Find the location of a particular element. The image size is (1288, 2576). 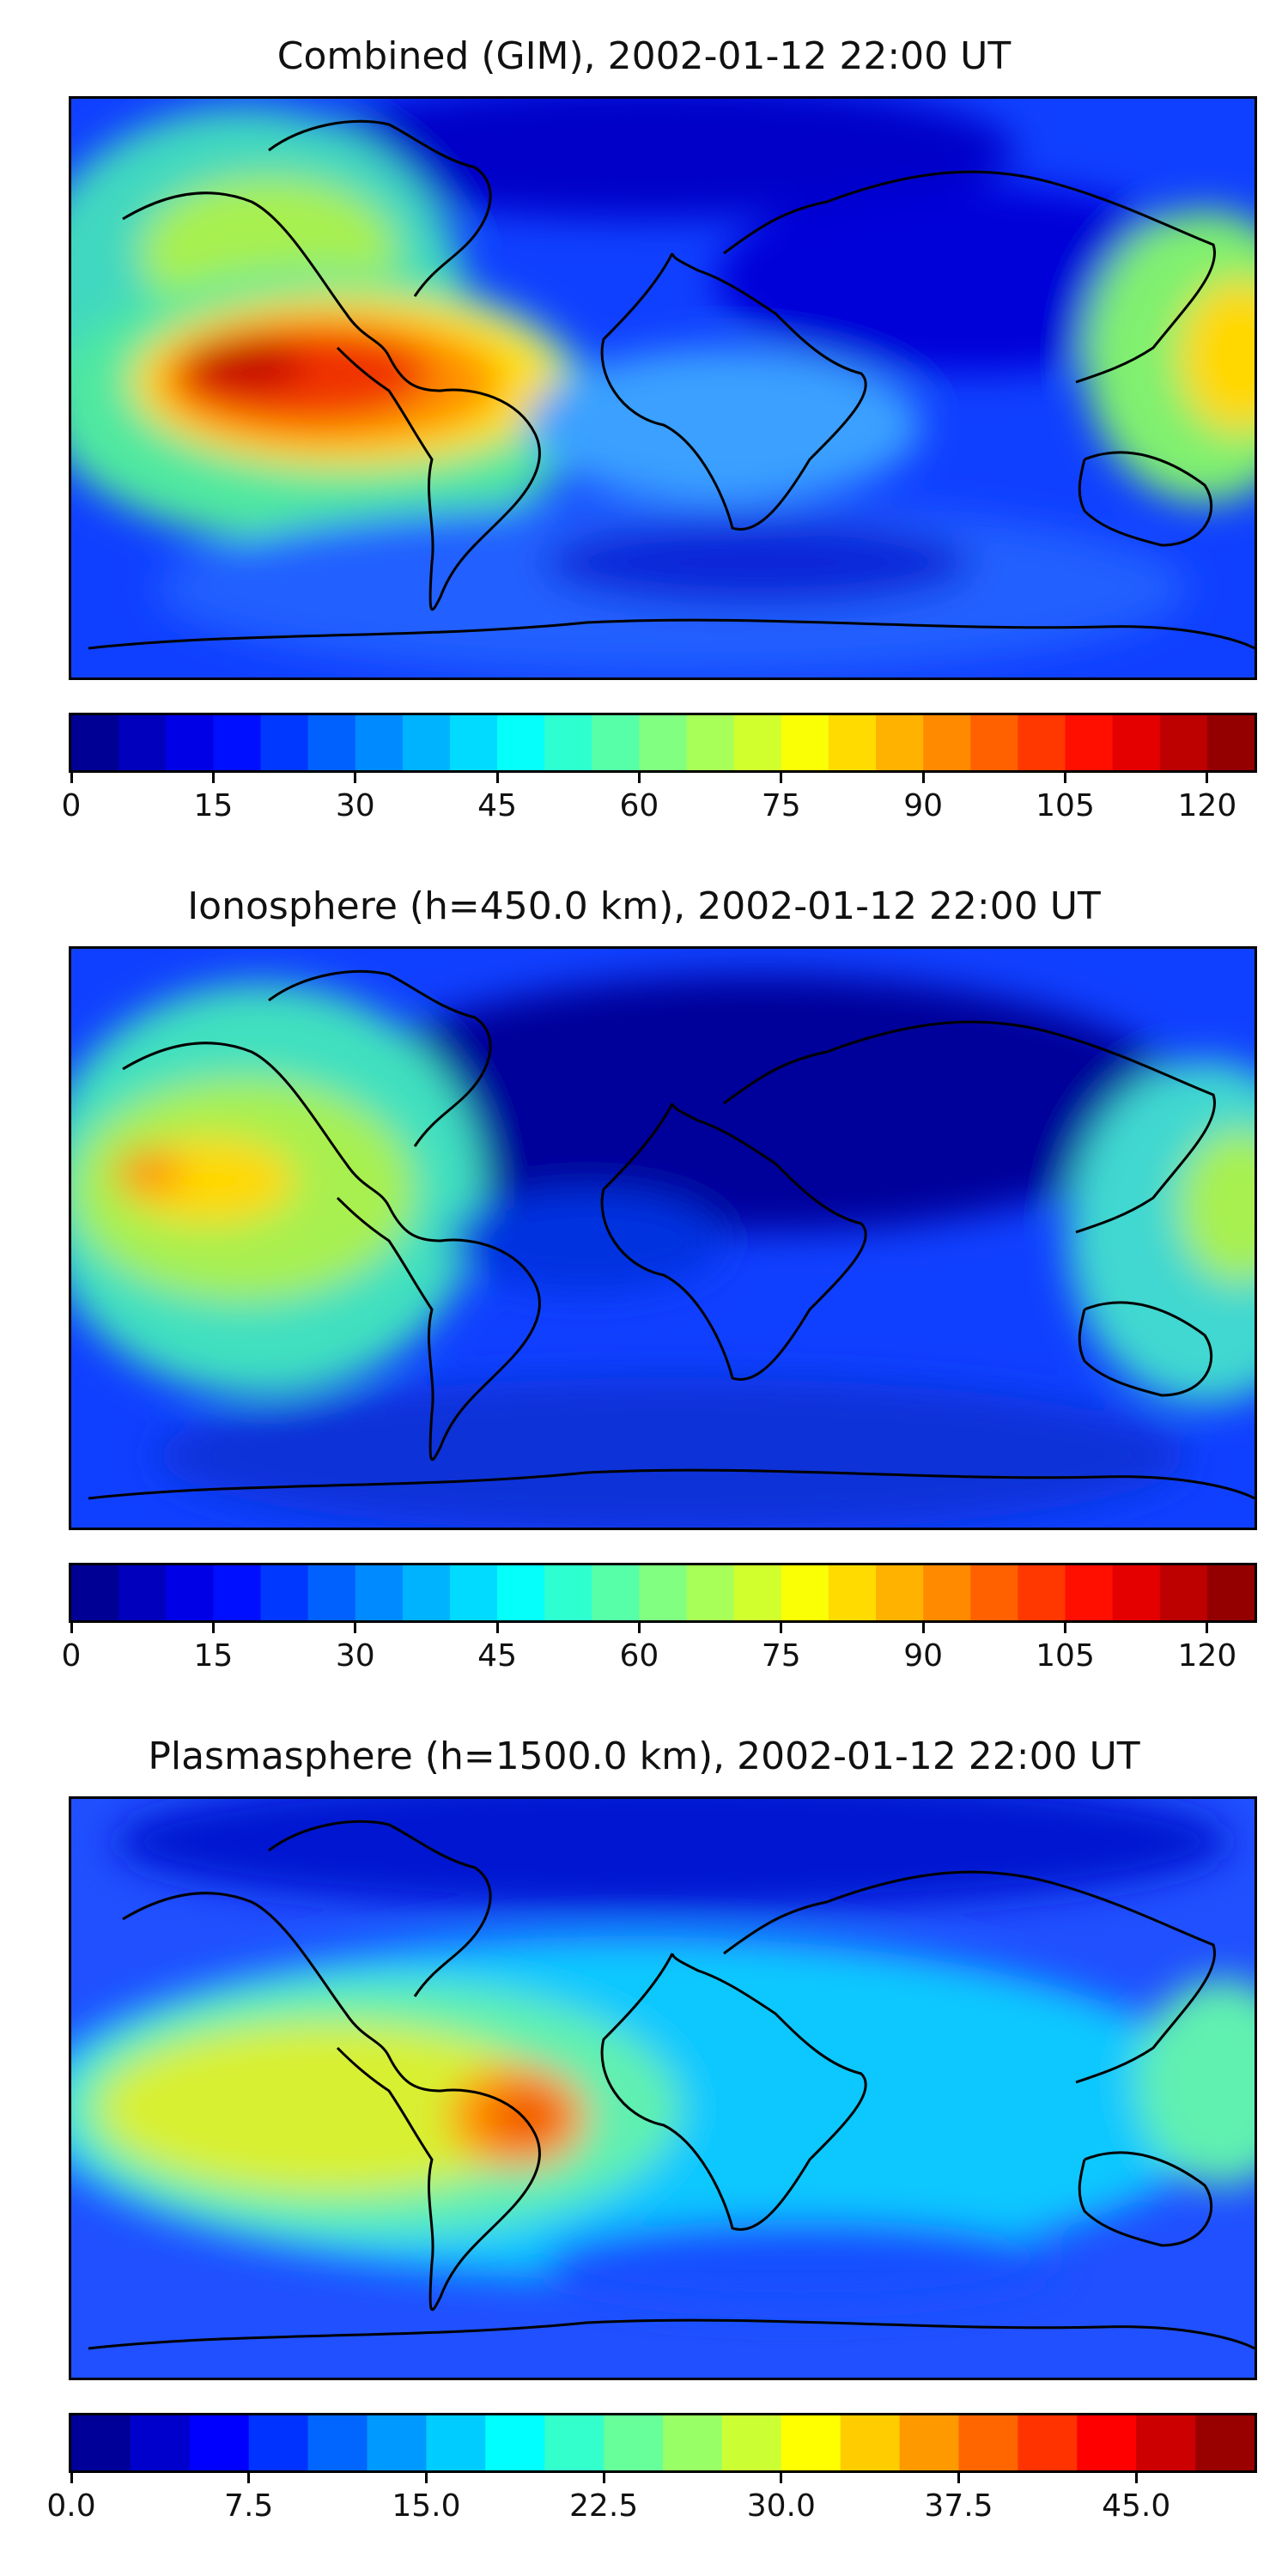

panel-title: Combined (GIM), 2002-01-12 22:00 UT is located at coordinates (644, 56).